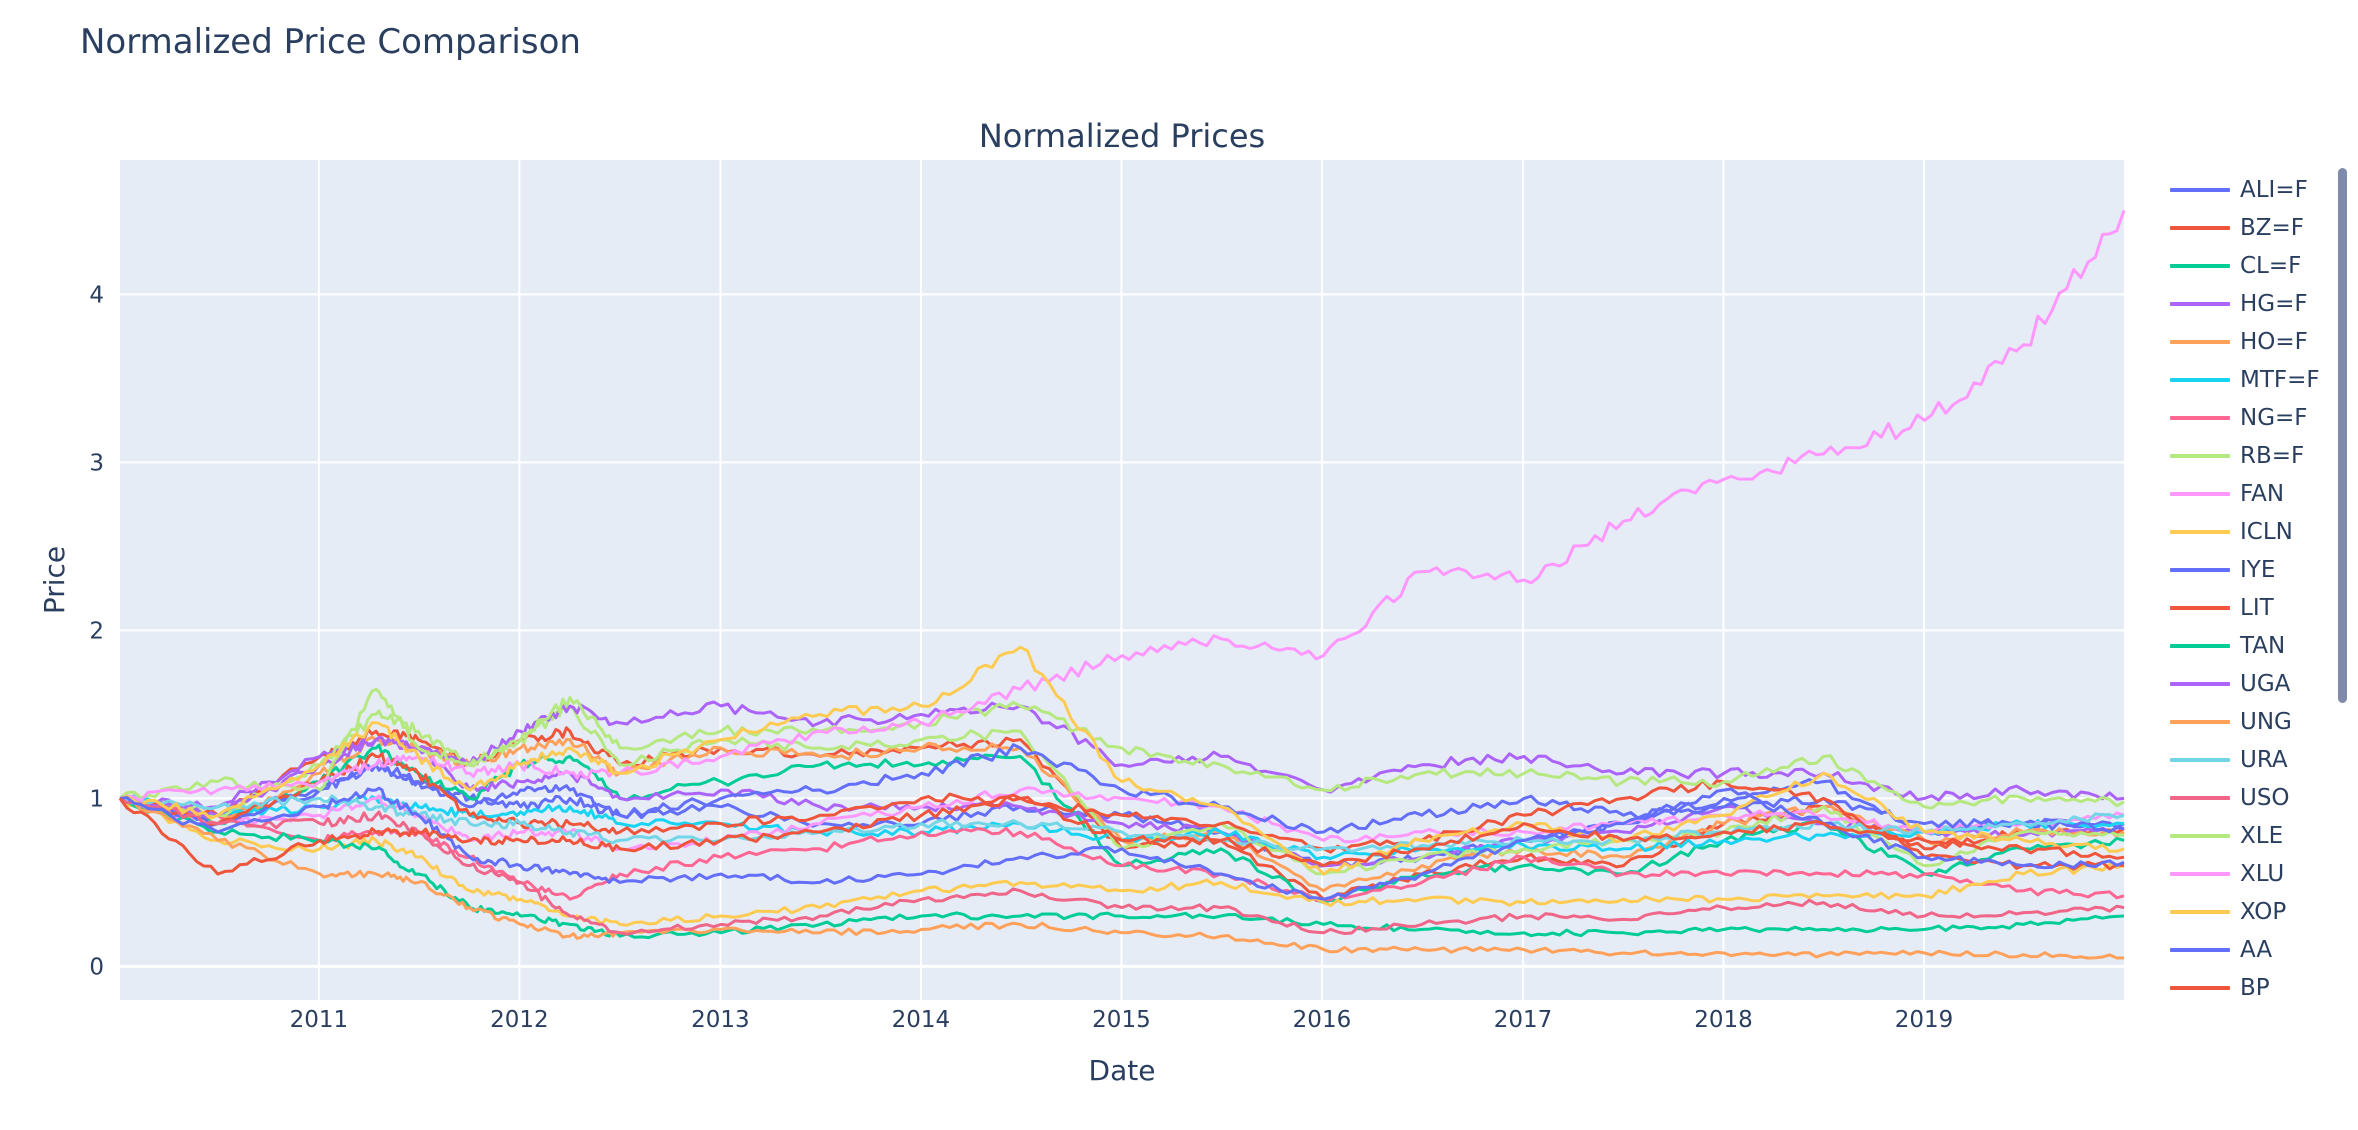 The height and width of the screenshot is (1130, 2358). I want to click on legend-label: TAN, so click(2263, 646).